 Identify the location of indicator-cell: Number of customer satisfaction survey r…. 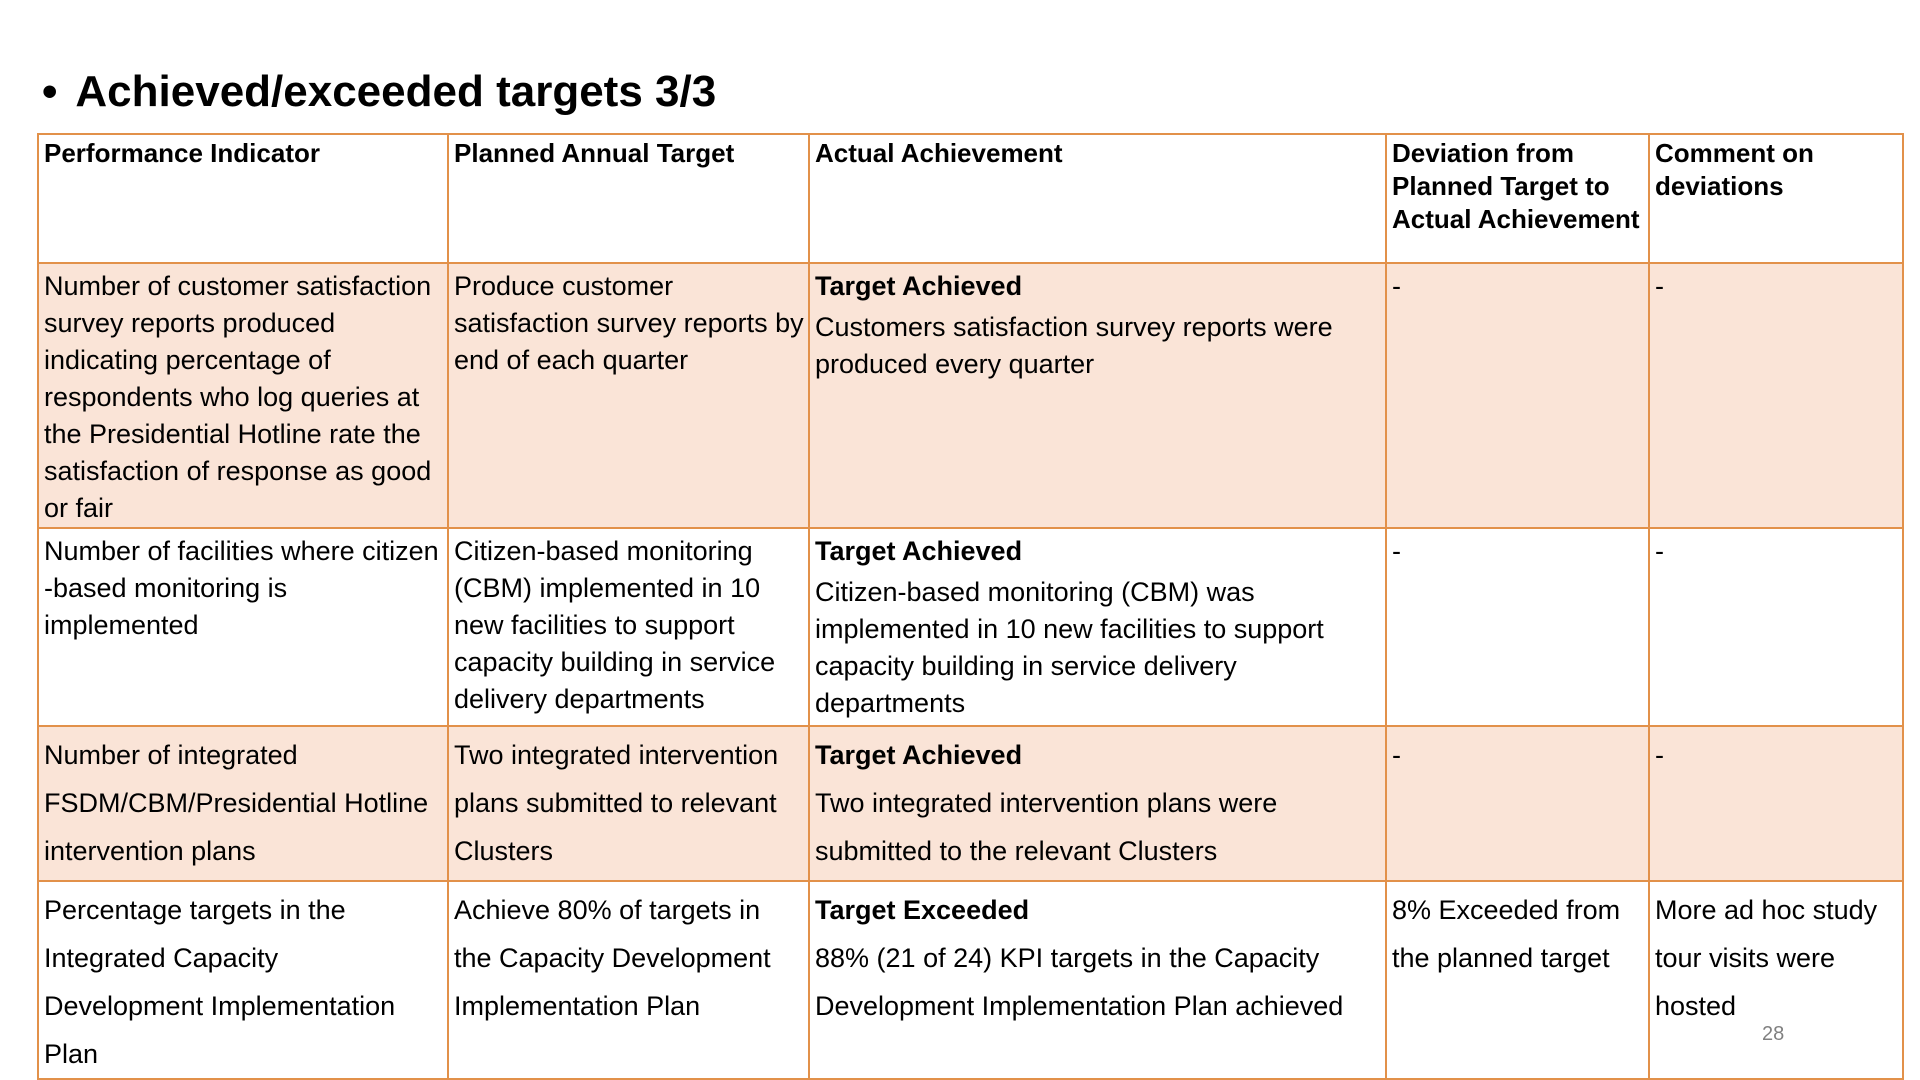
(243, 395).